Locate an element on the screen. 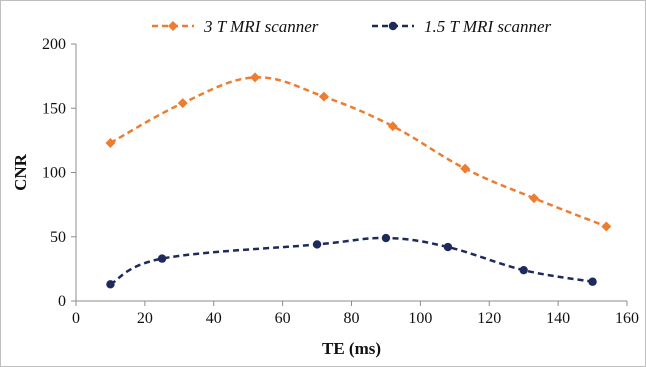 This screenshot has width=646, height=367. x-tick-label: 160 is located at coordinates (627, 318).